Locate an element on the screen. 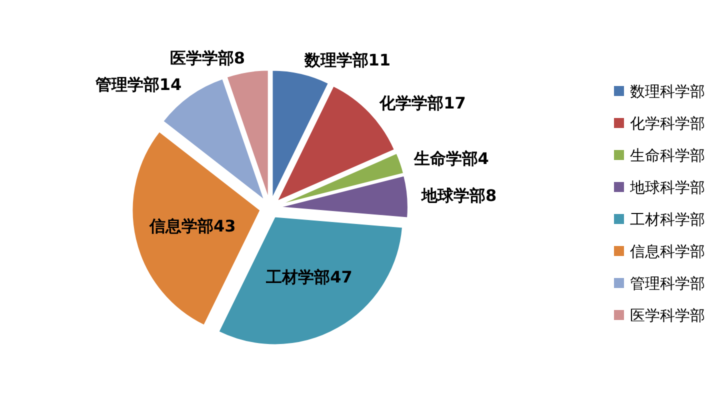  legend-label: 信息科学部 is located at coordinates (667, 251).